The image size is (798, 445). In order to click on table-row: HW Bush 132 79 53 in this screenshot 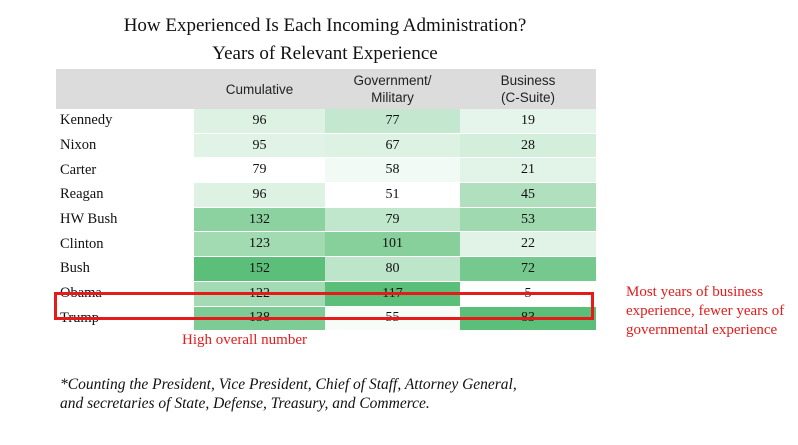, I will do `click(326, 220)`.